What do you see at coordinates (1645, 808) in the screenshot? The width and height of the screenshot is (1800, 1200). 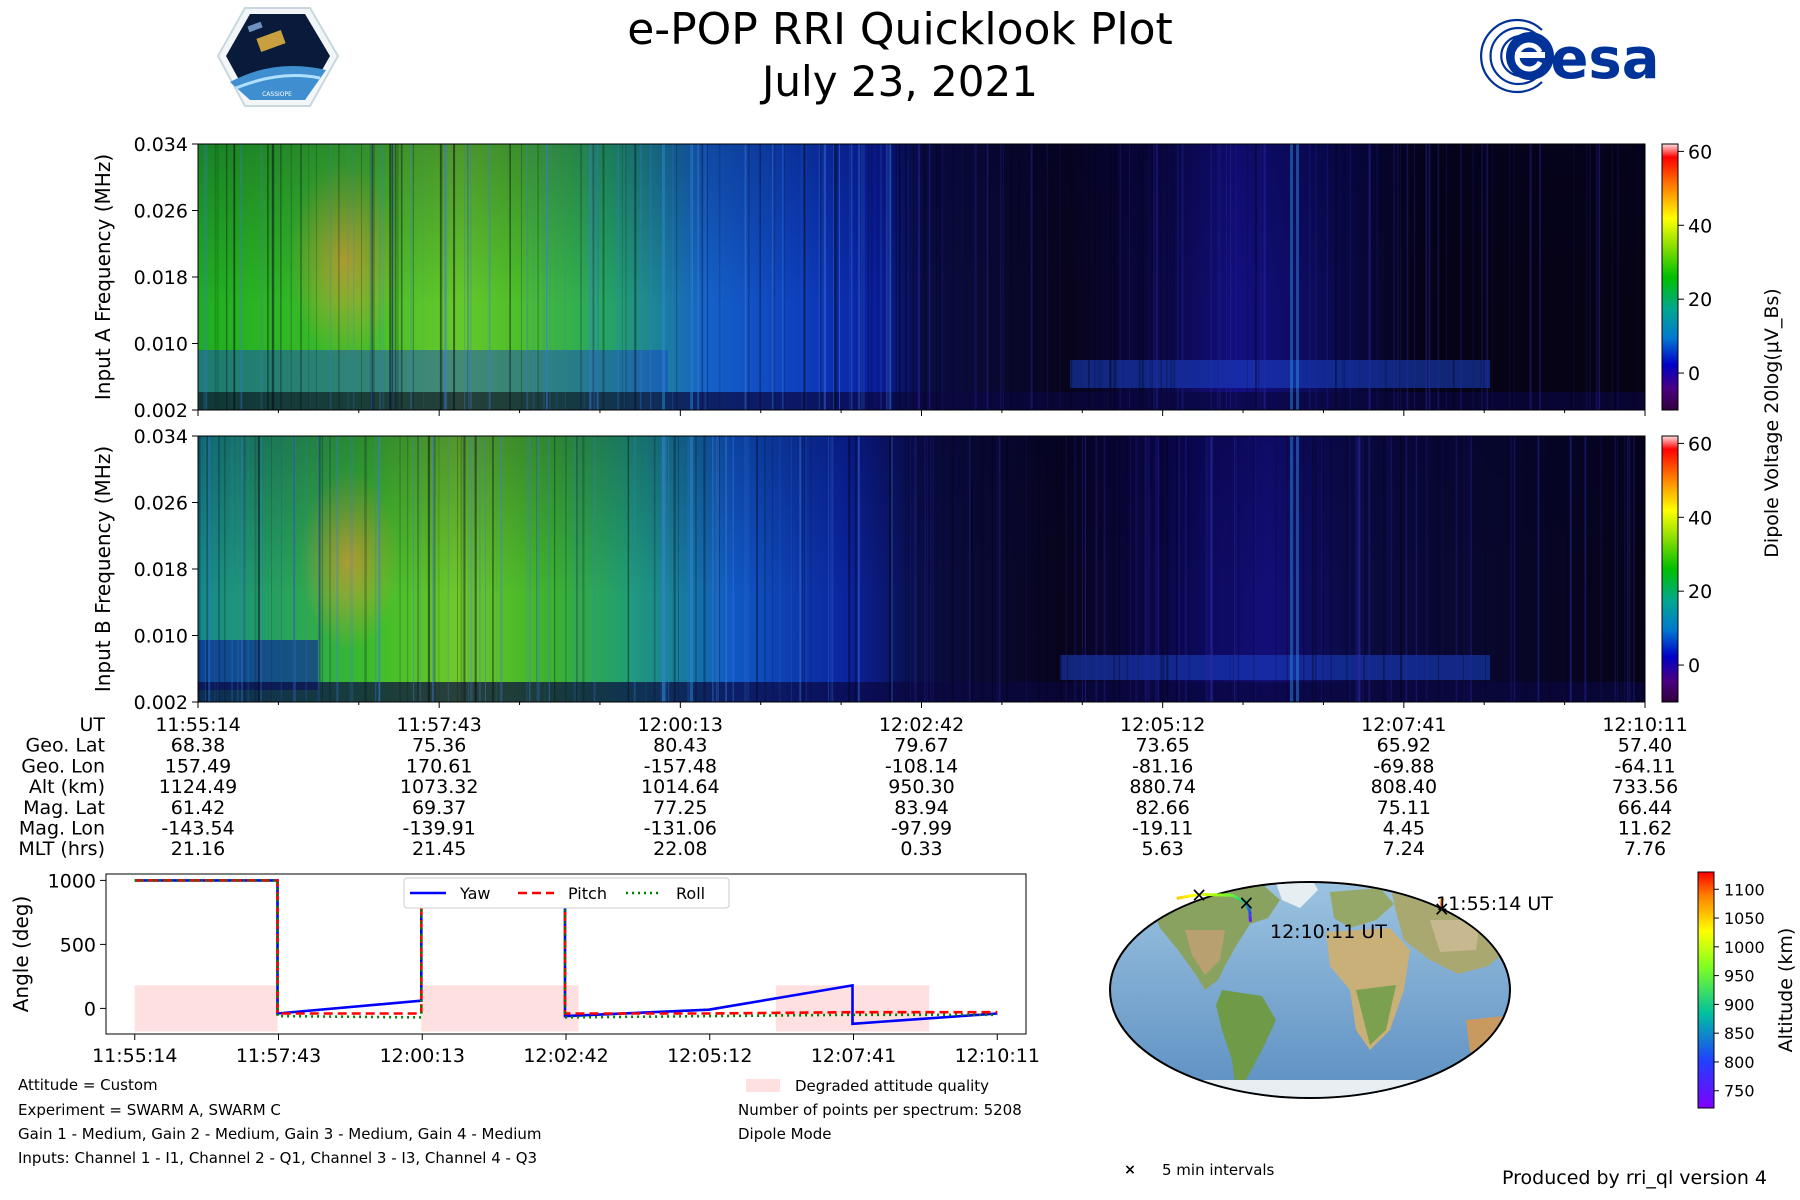 I see `ephemeris-cell: 66.44` at bounding box center [1645, 808].